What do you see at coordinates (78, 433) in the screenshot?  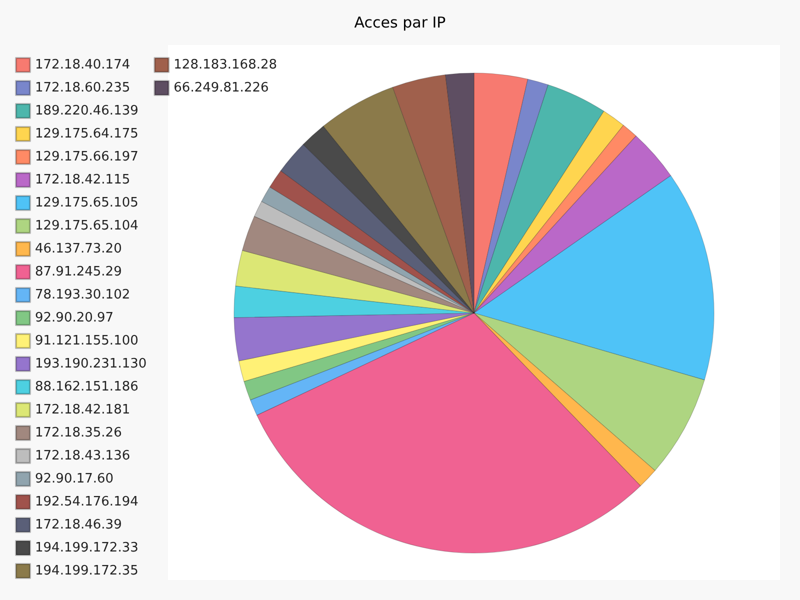 I see `legend-label: 172.18.35.26` at bounding box center [78, 433].